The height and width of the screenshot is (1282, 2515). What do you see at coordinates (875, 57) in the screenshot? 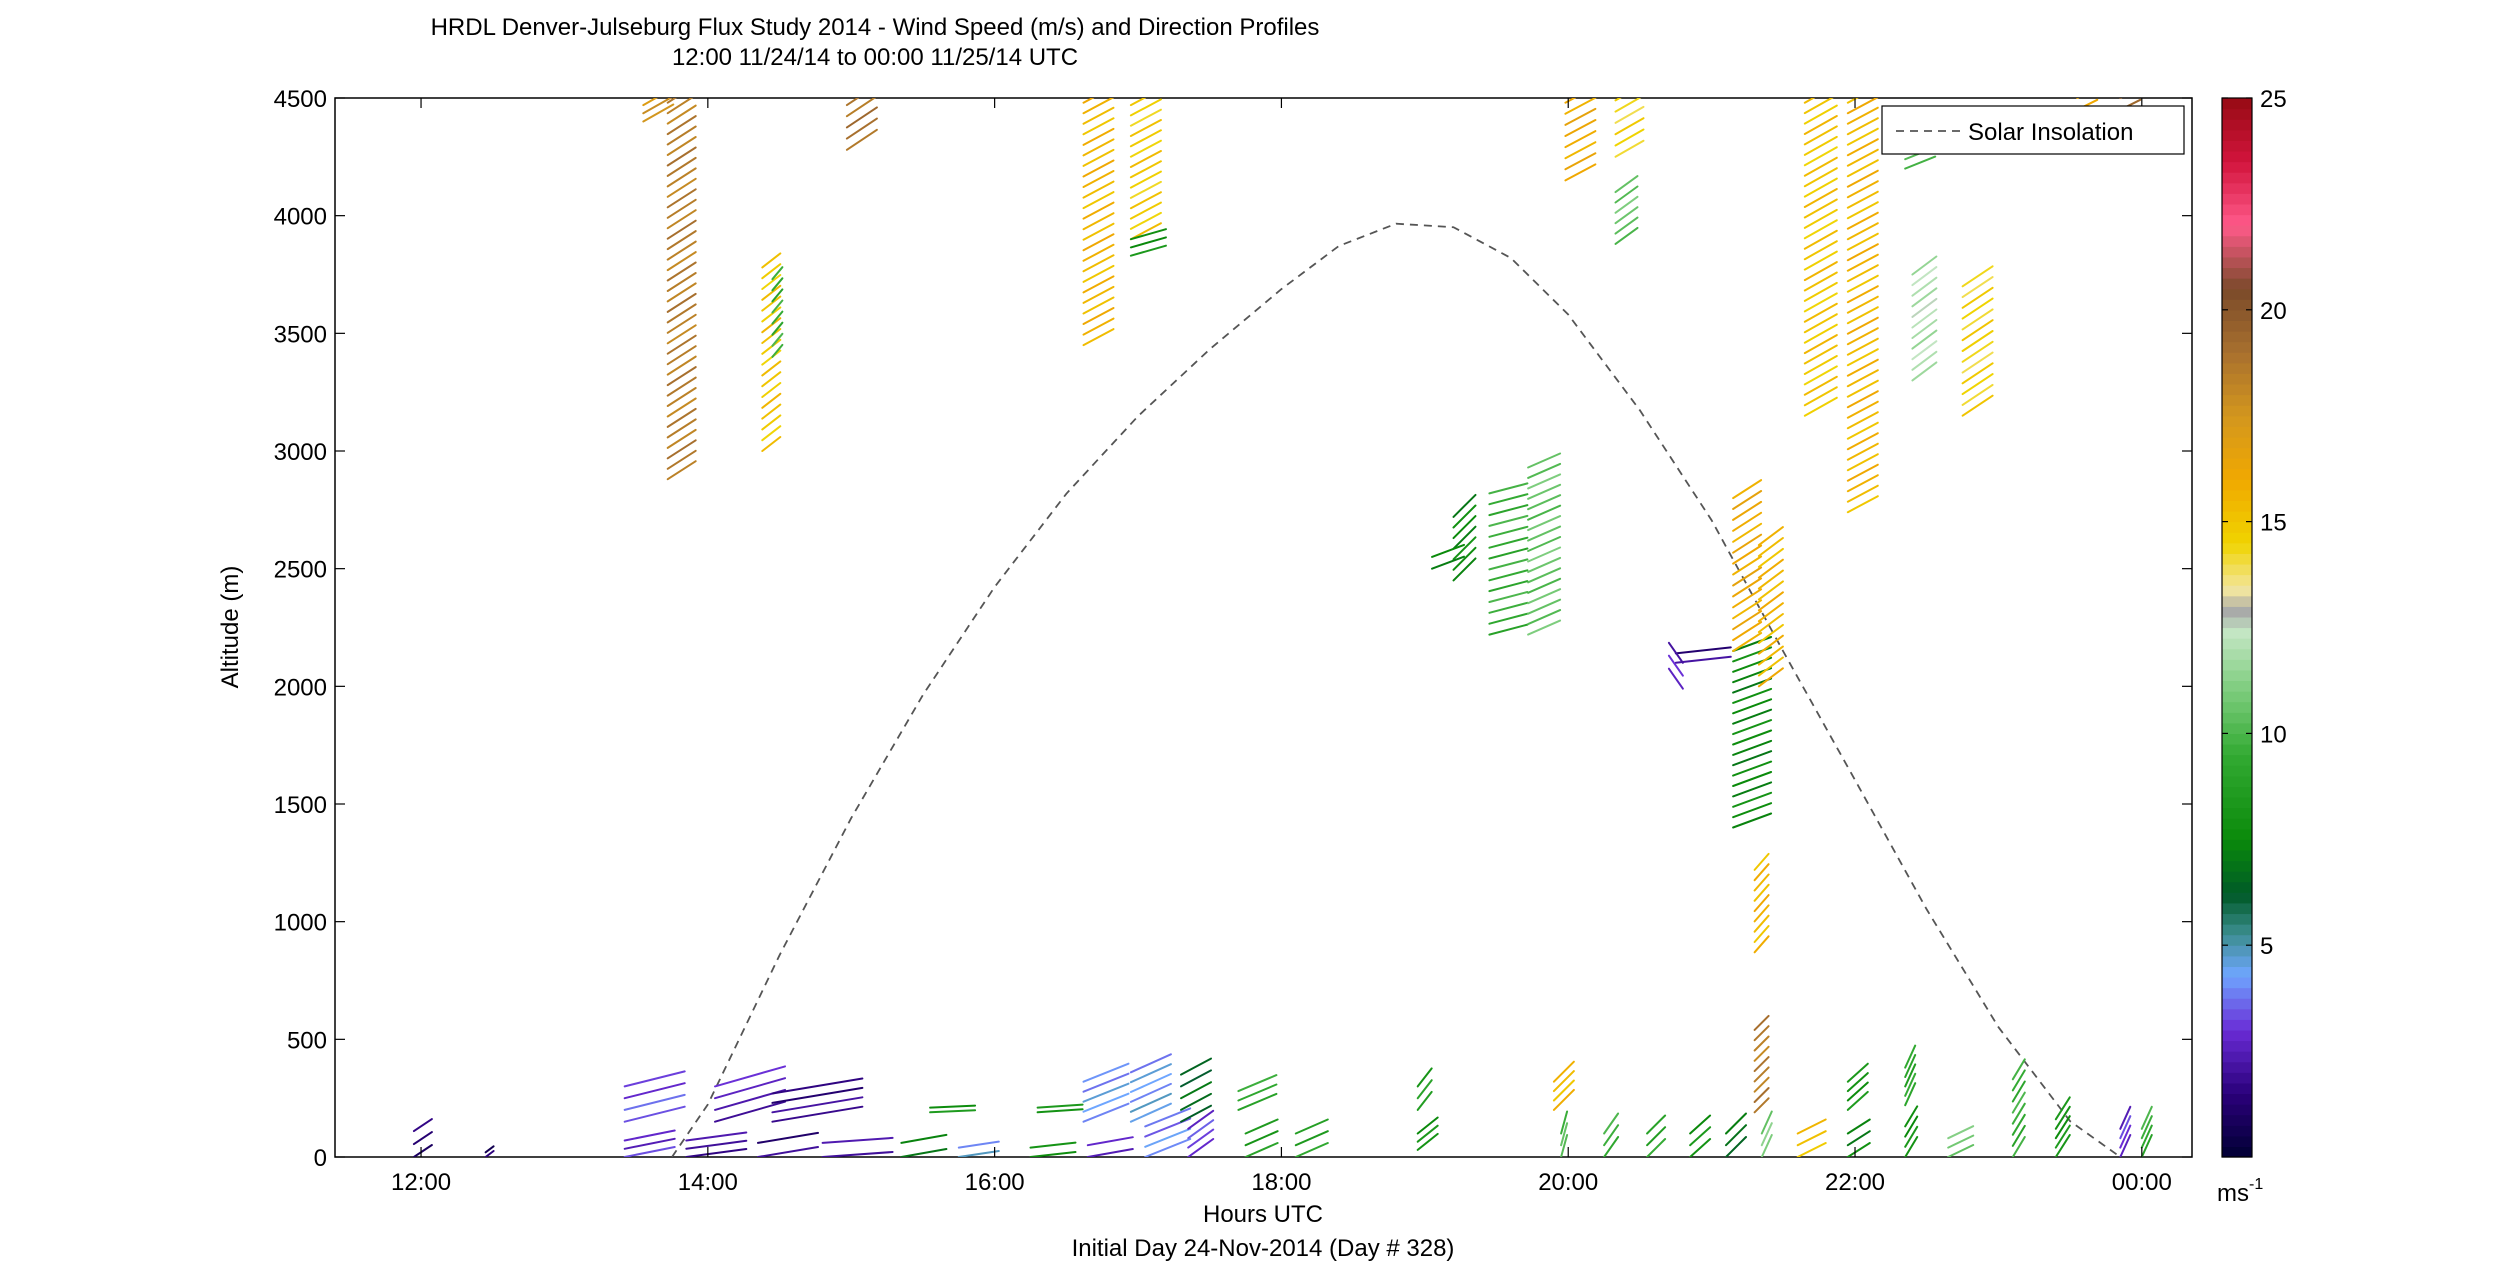
I see `chart-subtitle: 12:00 11/24/14 to 00:00 11/25/14 UTC` at bounding box center [875, 57].